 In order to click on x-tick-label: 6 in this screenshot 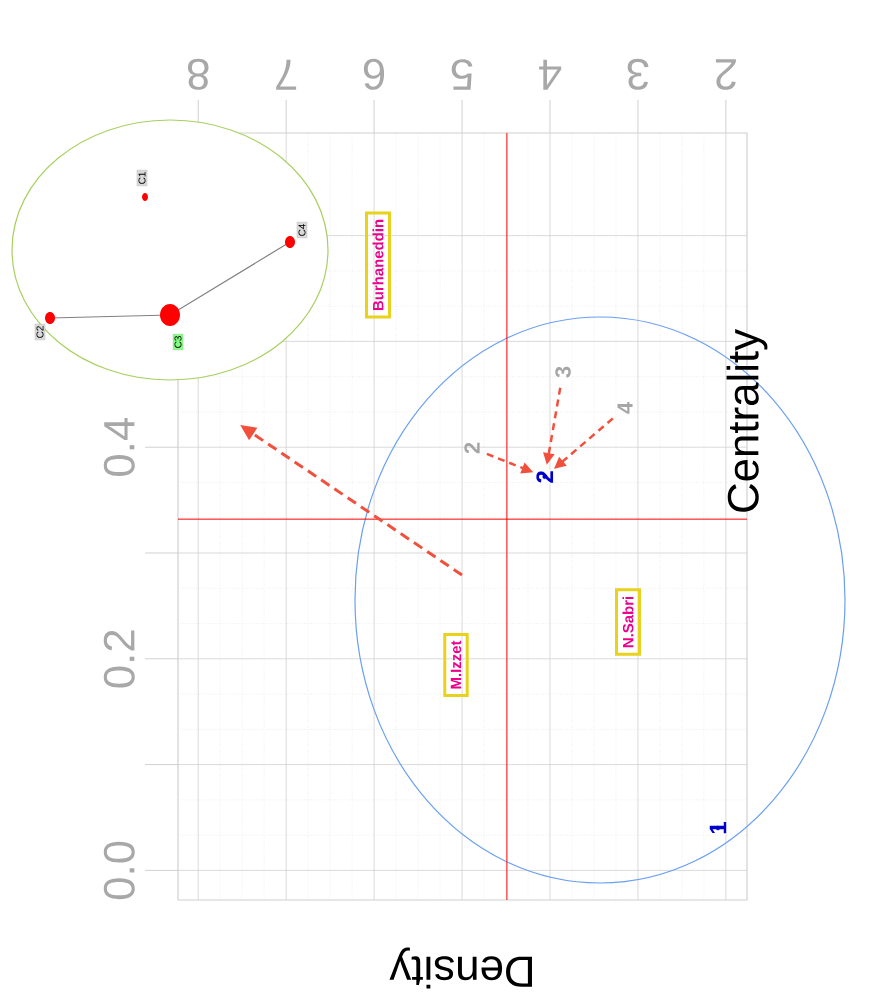, I will do `click(374, 74)`.